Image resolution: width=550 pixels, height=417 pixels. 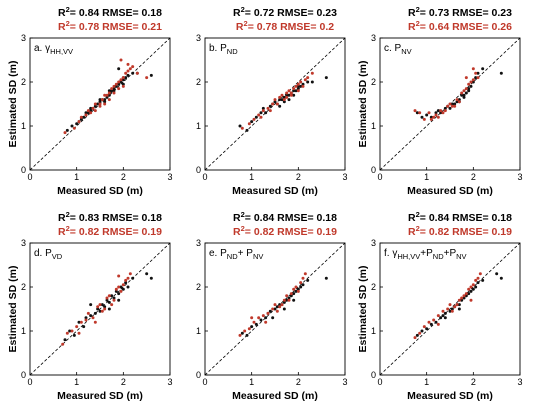 I want to click on panel-label: e. PND+ PNV, so click(x=236, y=254).